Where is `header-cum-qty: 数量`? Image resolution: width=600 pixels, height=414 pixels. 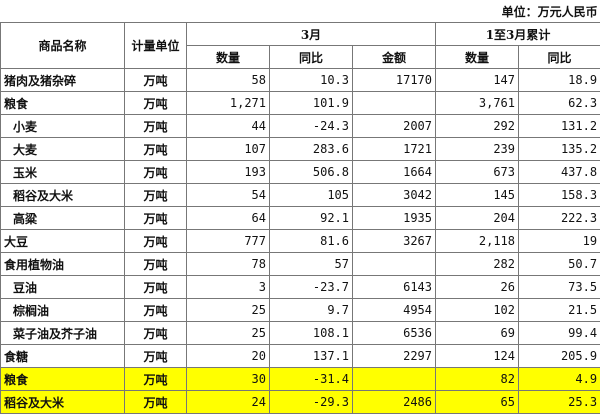
header-cum-qty: 数量 is located at coordinates (477, 57).